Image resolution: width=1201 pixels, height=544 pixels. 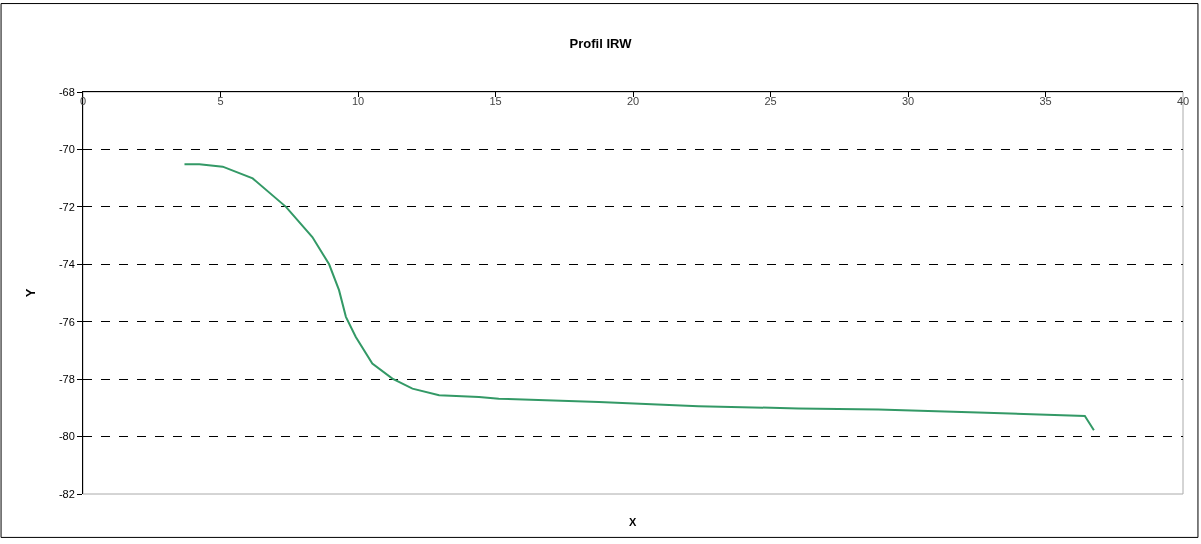 I want to click on x-tick-label: 5, so click(x=220, y=101).